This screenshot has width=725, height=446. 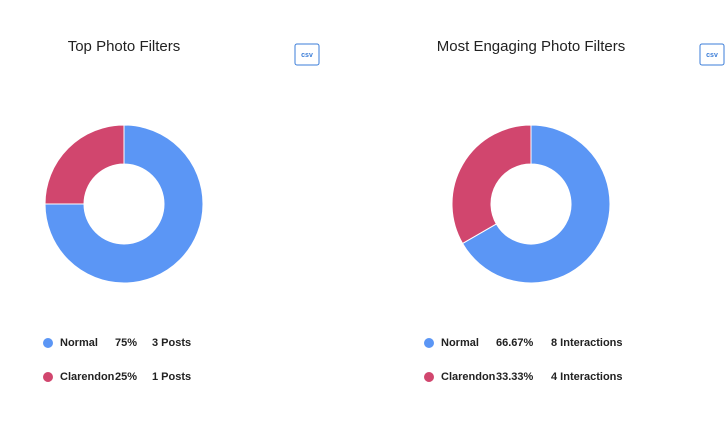 I want to click on legend-percent: 25%, so click(x=126, y=377).